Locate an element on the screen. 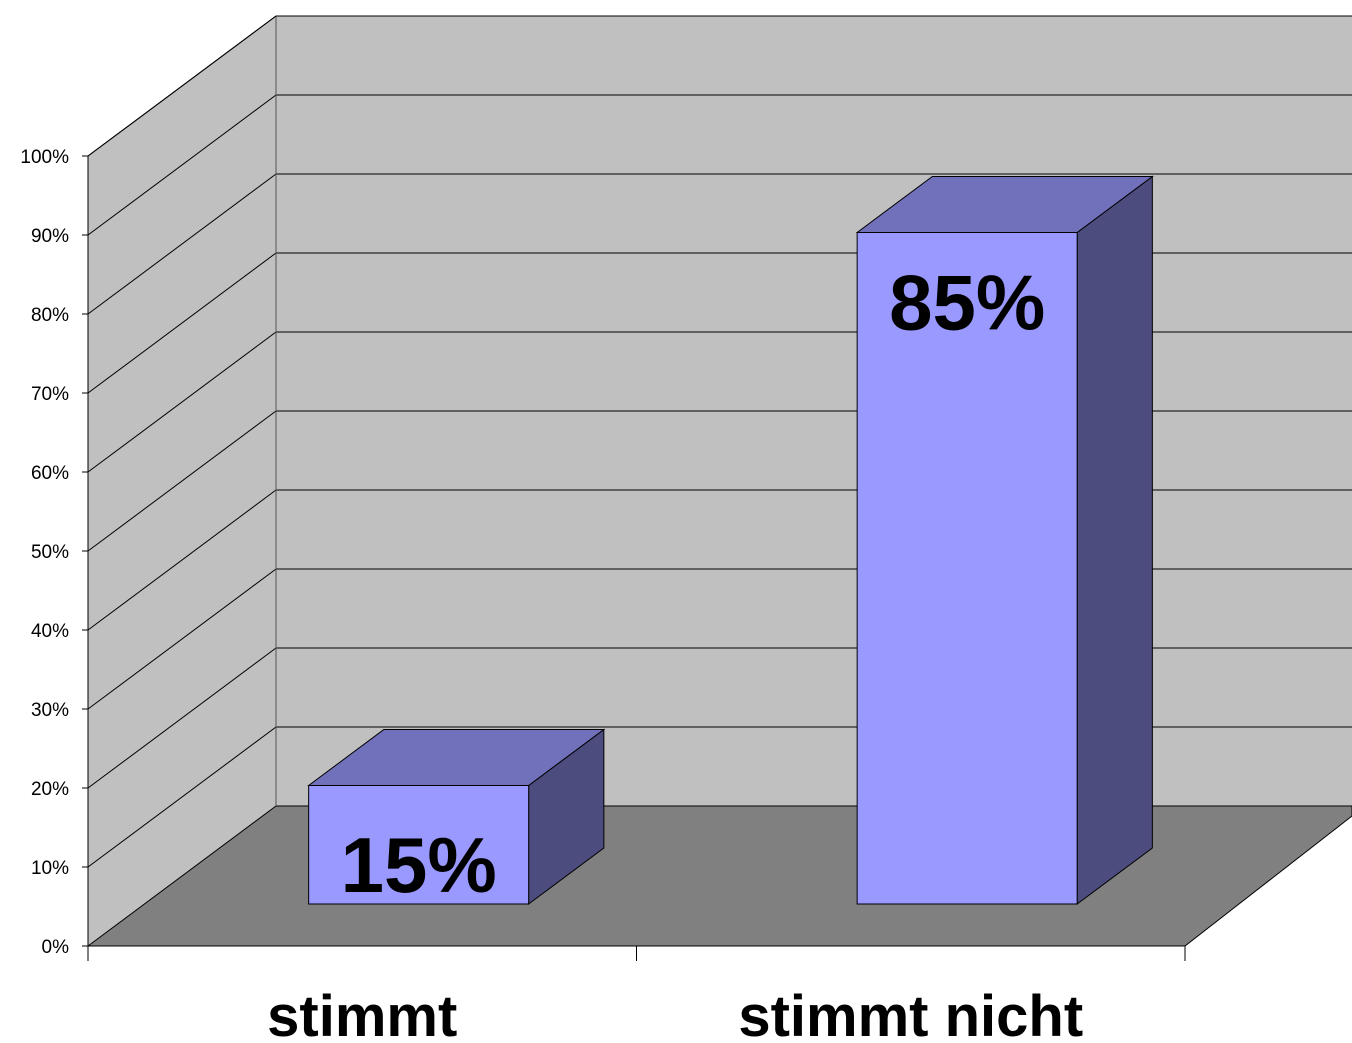  y-tick-label: 0% is located at coordinates (56, 947).